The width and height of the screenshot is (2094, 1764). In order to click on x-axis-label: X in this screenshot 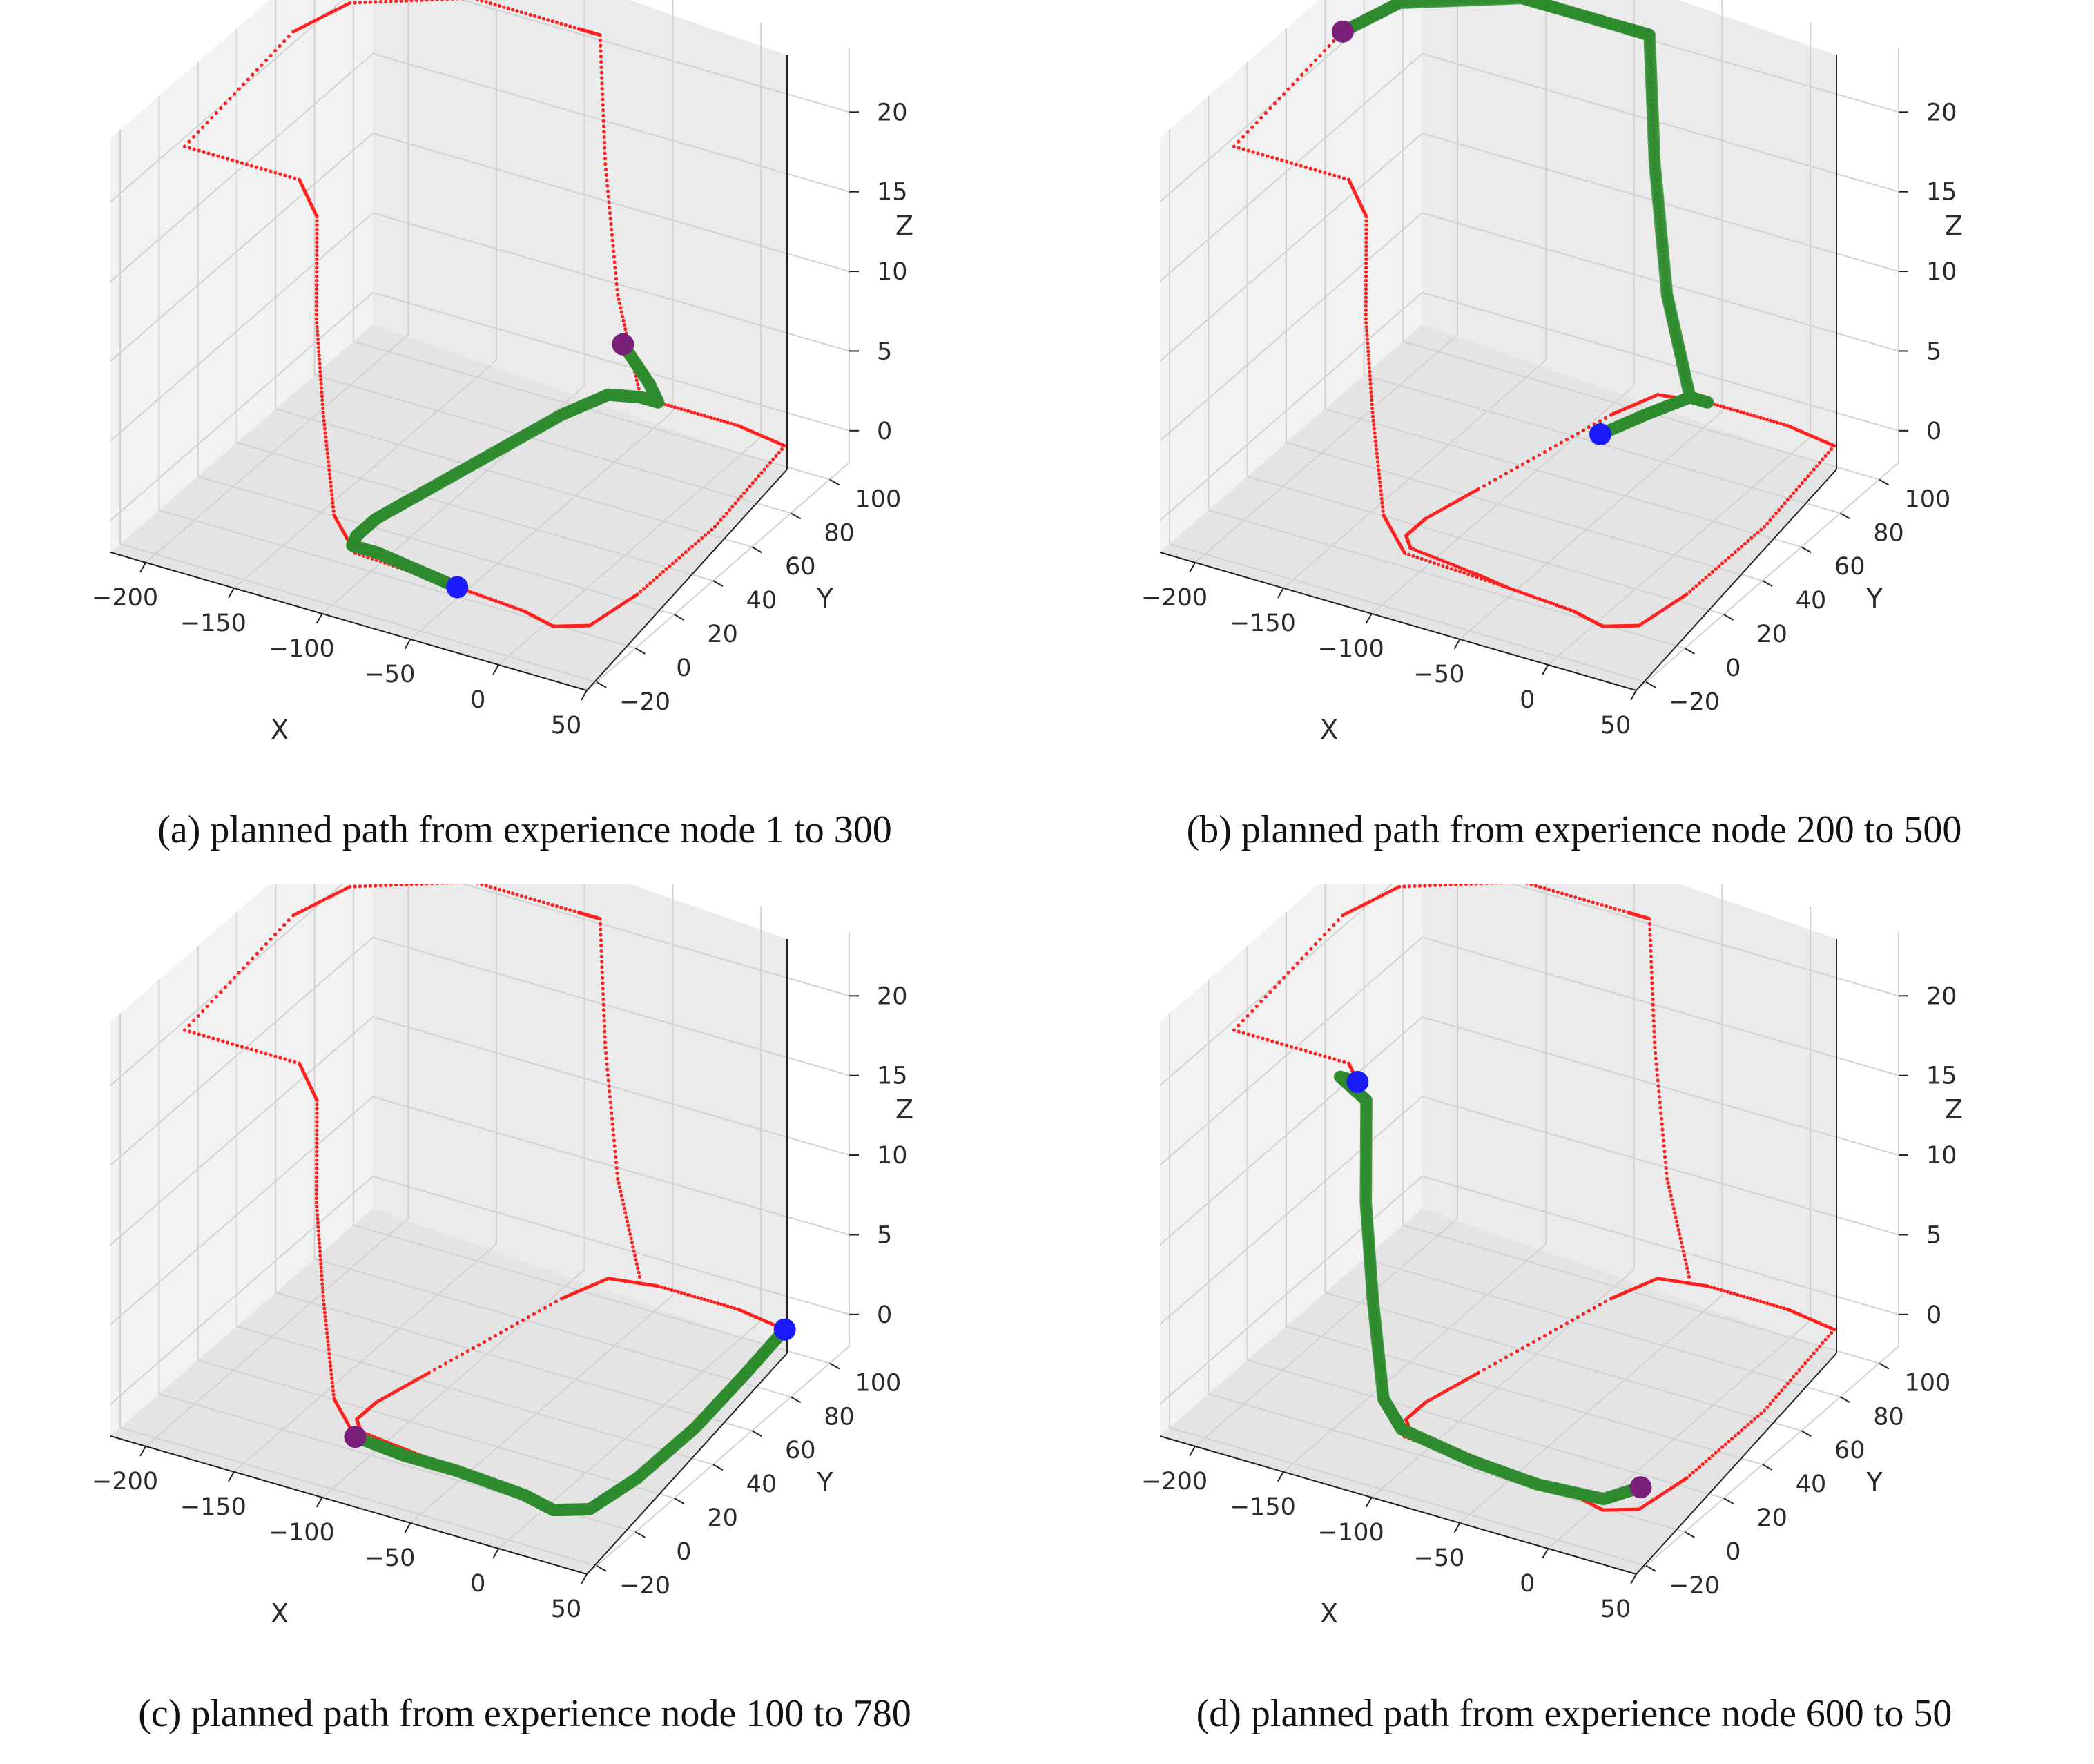, I will do `click(1329, 730)`.